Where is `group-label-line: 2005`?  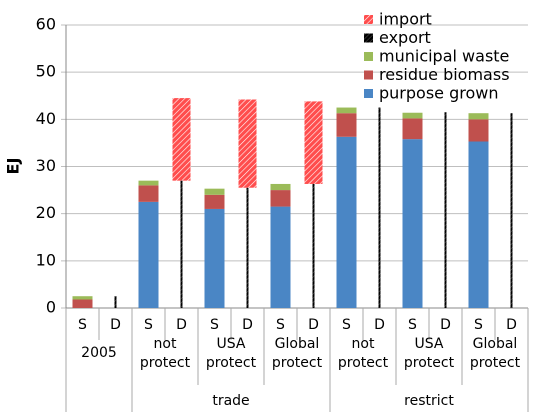 group-label-line: 2005 is located at coordinates (99, 353).